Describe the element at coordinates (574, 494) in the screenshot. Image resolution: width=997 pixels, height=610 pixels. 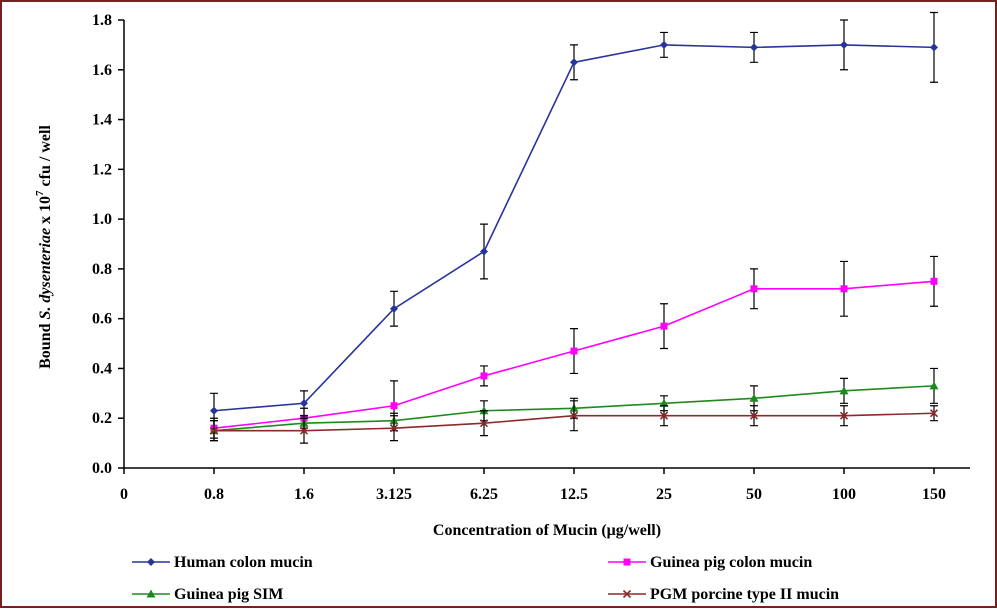
I see `x-tick-label: 12.5` at that location.